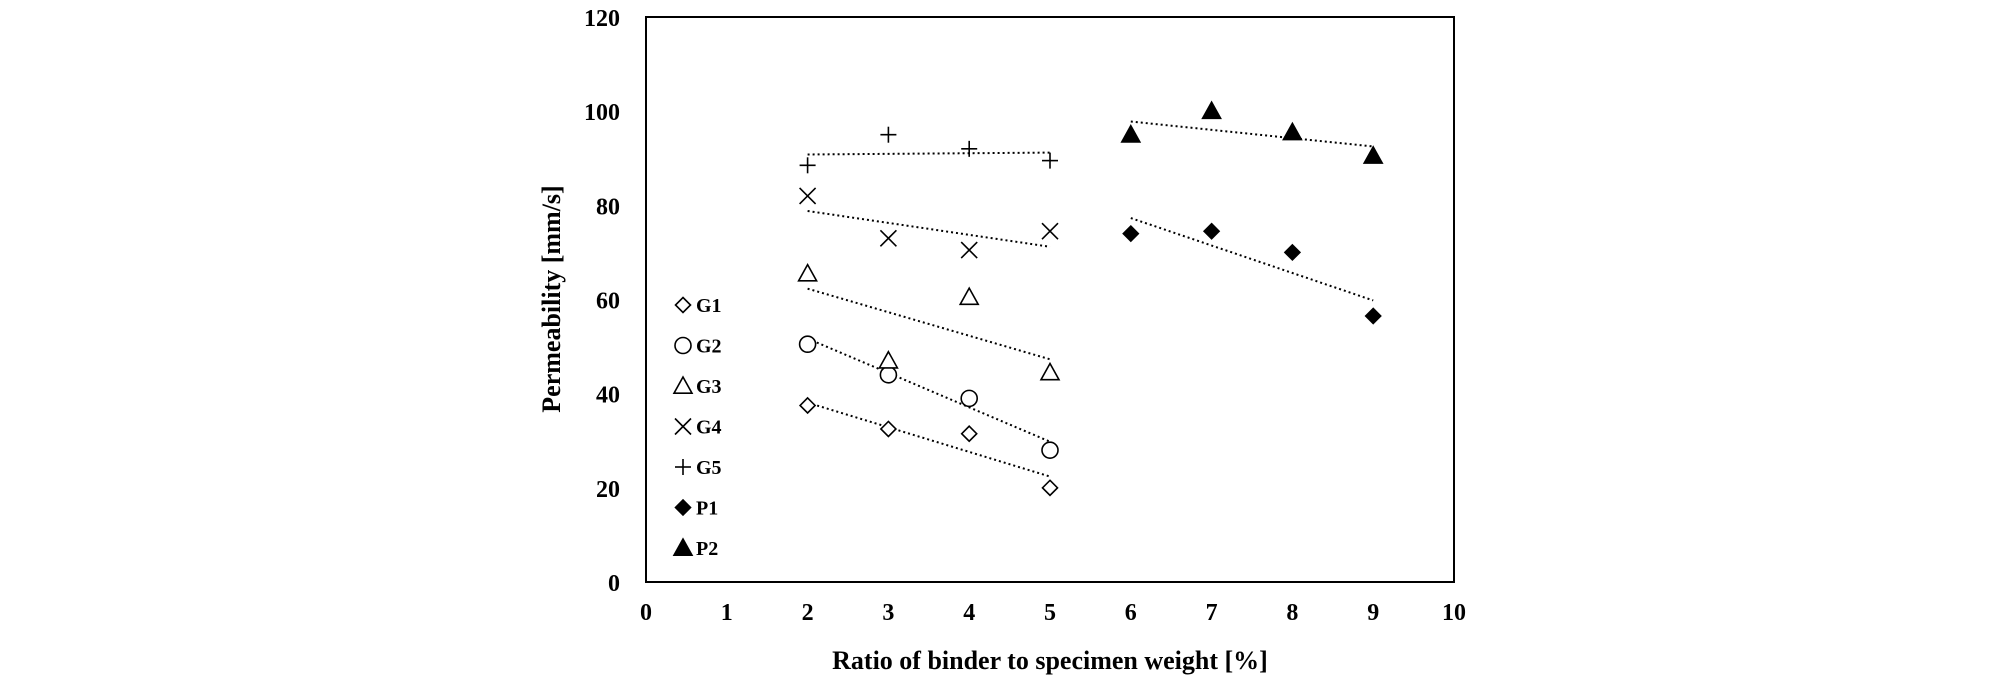  What do you see at coordinates (709, 468) in the screenshot?
I see `legend-label: G5` at bounding box center [709, 468].